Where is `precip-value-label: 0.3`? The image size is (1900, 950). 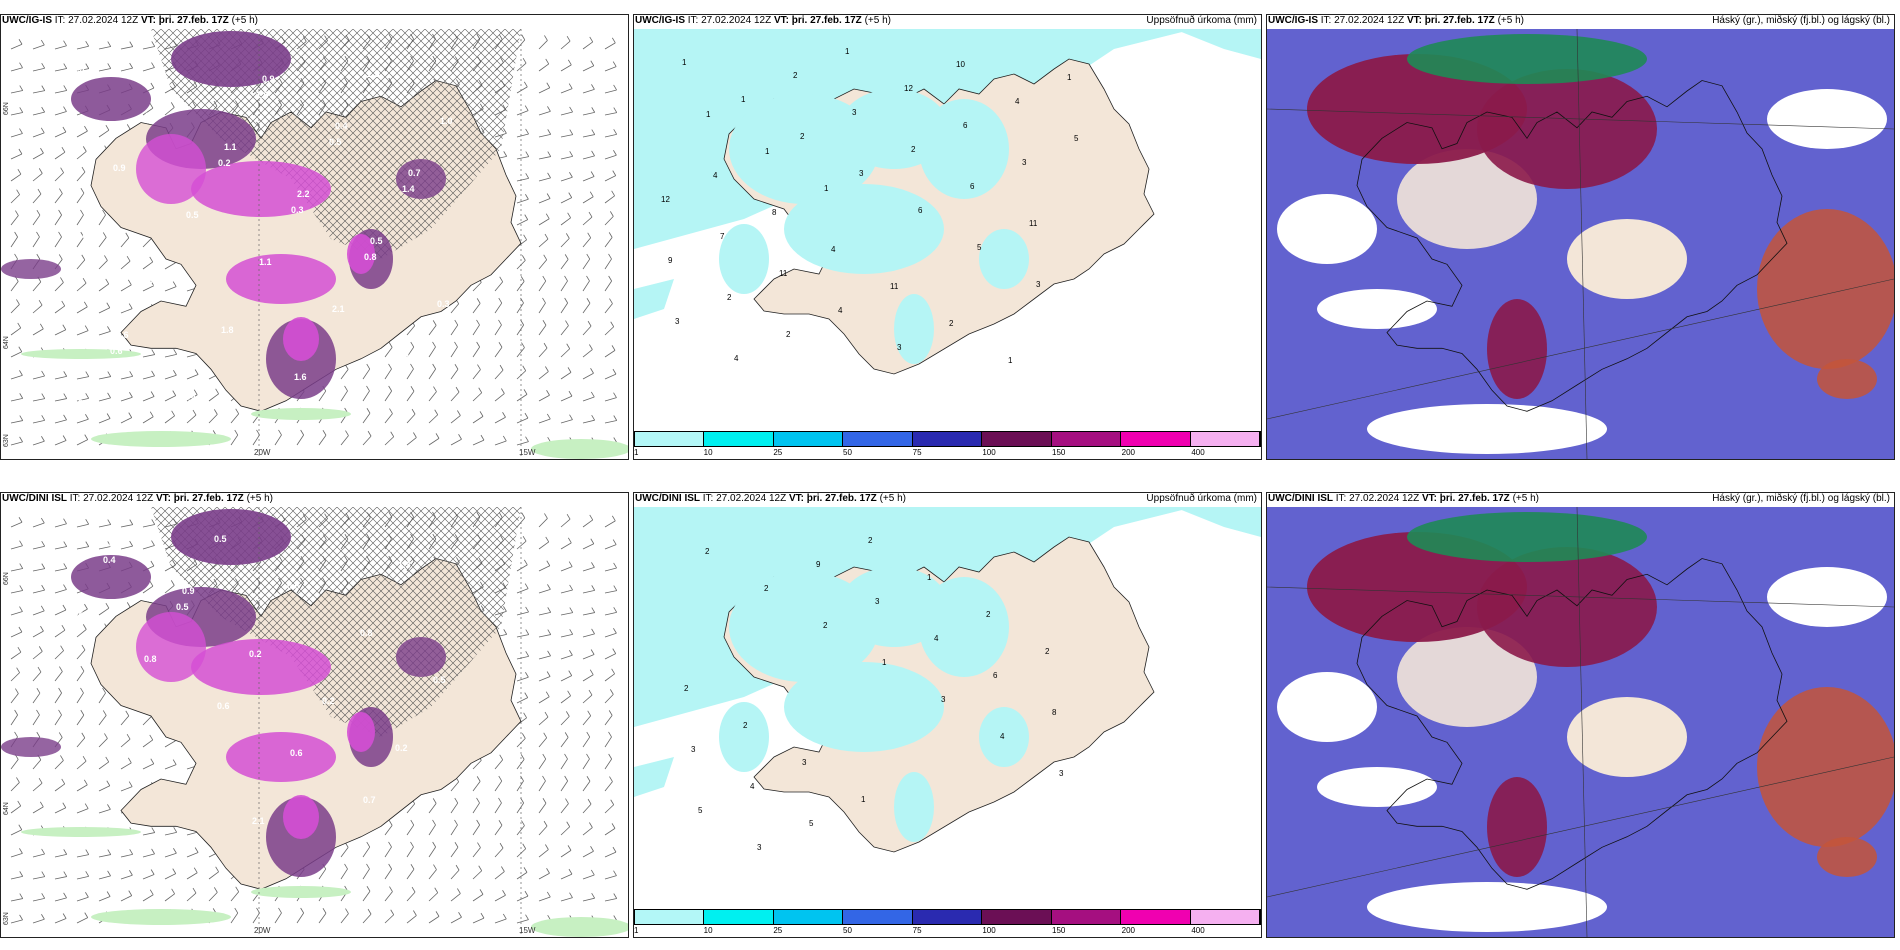
precip-value-label: 0.3 is located at coordinates (151, 116).